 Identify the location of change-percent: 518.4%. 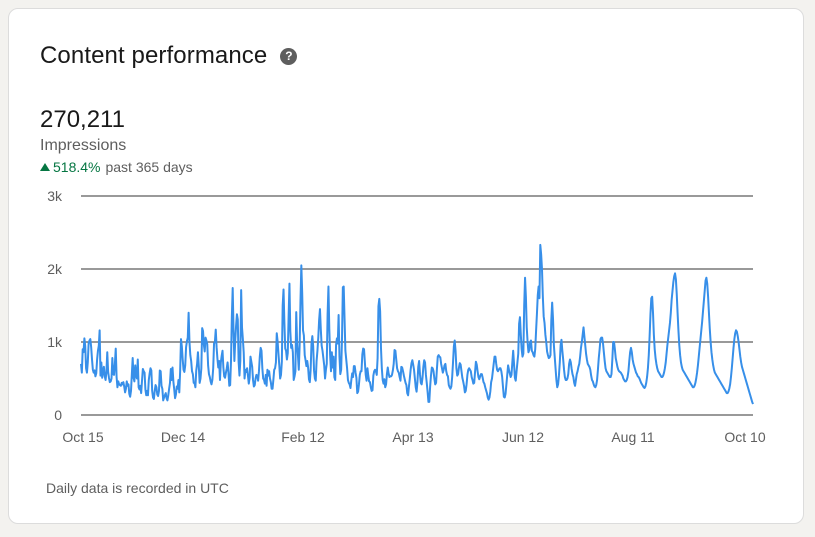
(77, 167).